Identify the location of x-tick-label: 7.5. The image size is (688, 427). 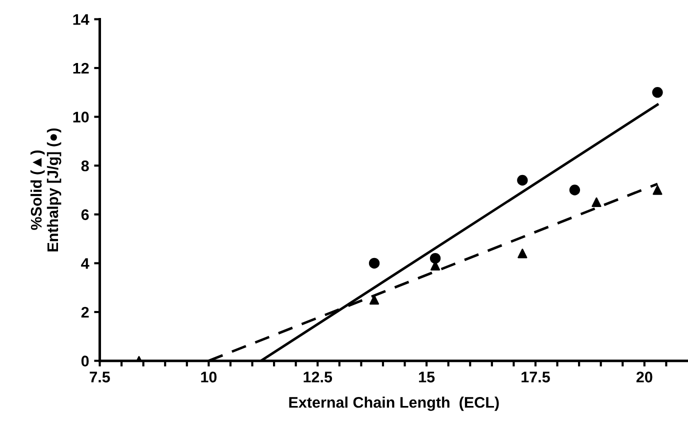
(100, 377).